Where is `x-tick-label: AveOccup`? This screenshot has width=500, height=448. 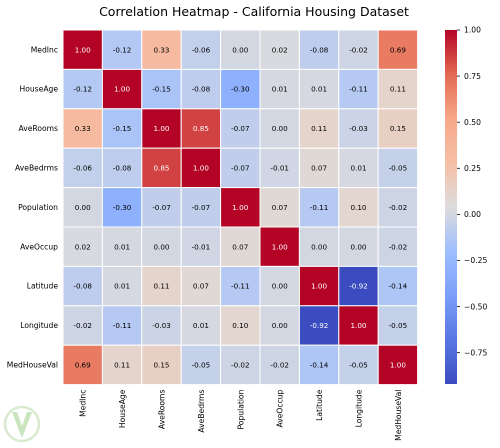 x-tick-label: AveOccup is located at coordinates (280, 408).